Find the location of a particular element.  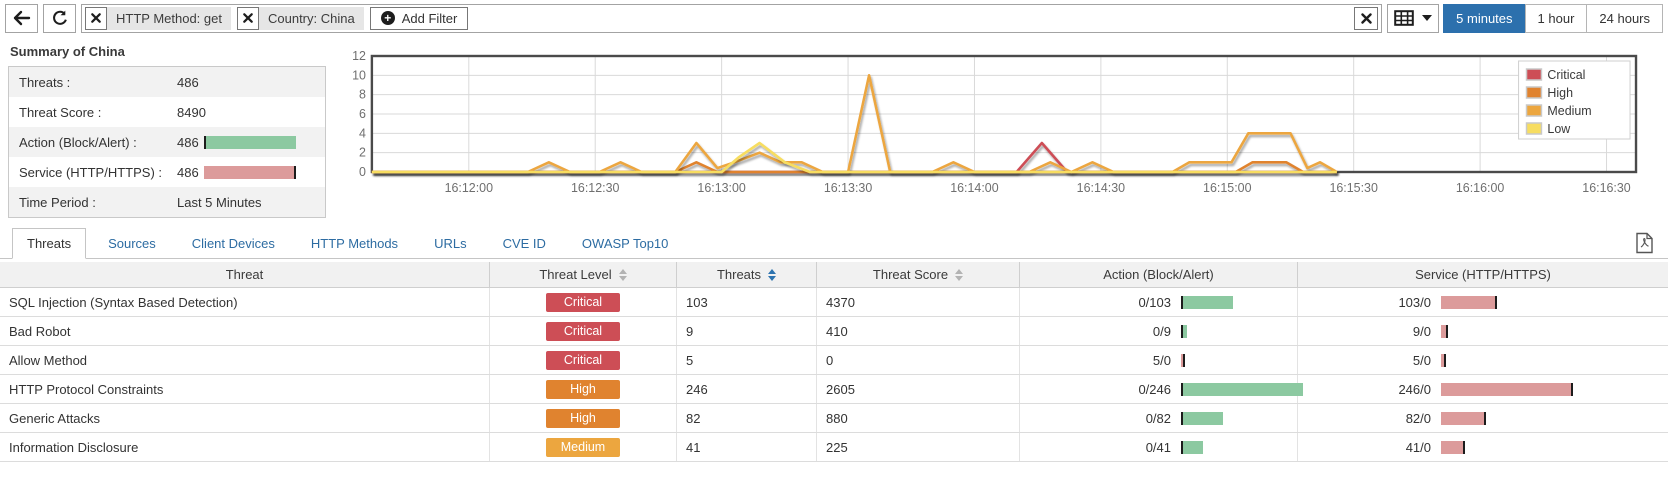

y-tick-label: 8 is located at coordinates (362, 95).